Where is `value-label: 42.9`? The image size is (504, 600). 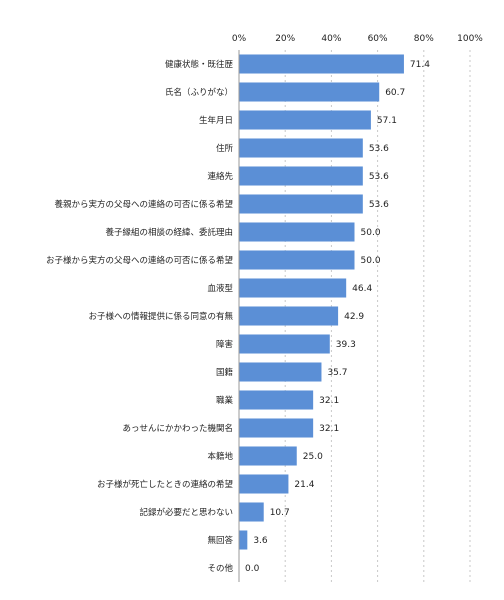
value-label: 42.9 is located at coordinates (354, 317).